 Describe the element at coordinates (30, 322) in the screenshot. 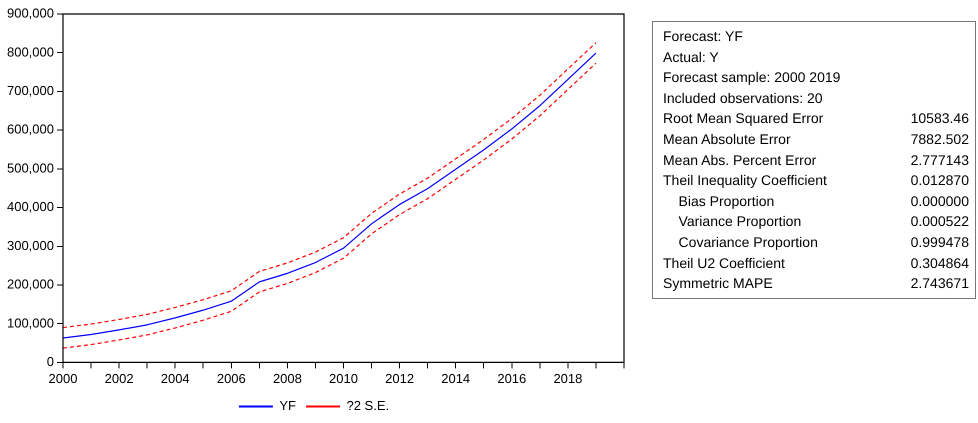

I see `y-tick-label: 100,000` at that location.